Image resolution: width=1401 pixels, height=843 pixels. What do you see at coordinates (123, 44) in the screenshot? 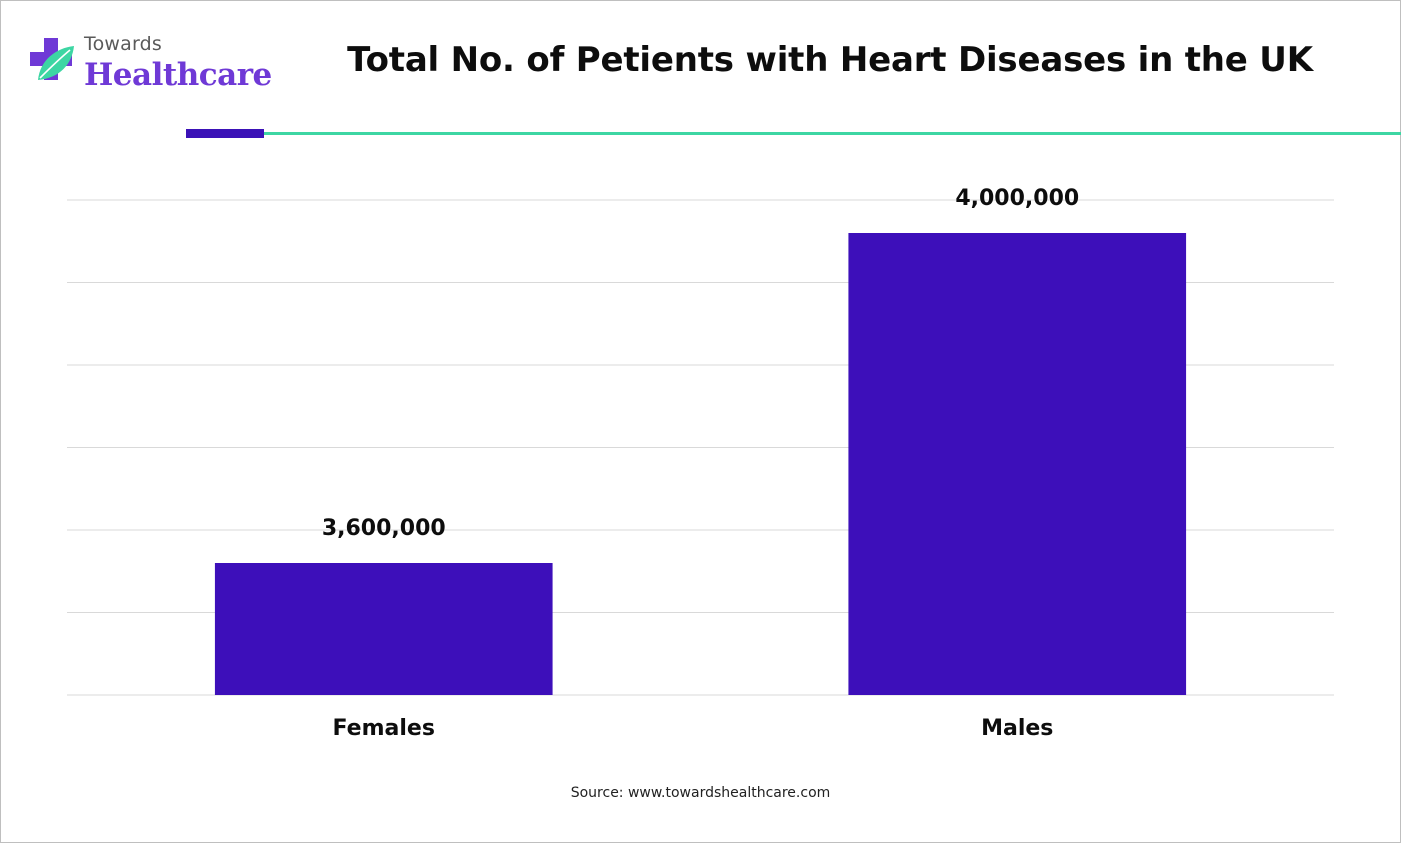
I see `logo-text-towards: Towards` at bounding box center [123, 44].